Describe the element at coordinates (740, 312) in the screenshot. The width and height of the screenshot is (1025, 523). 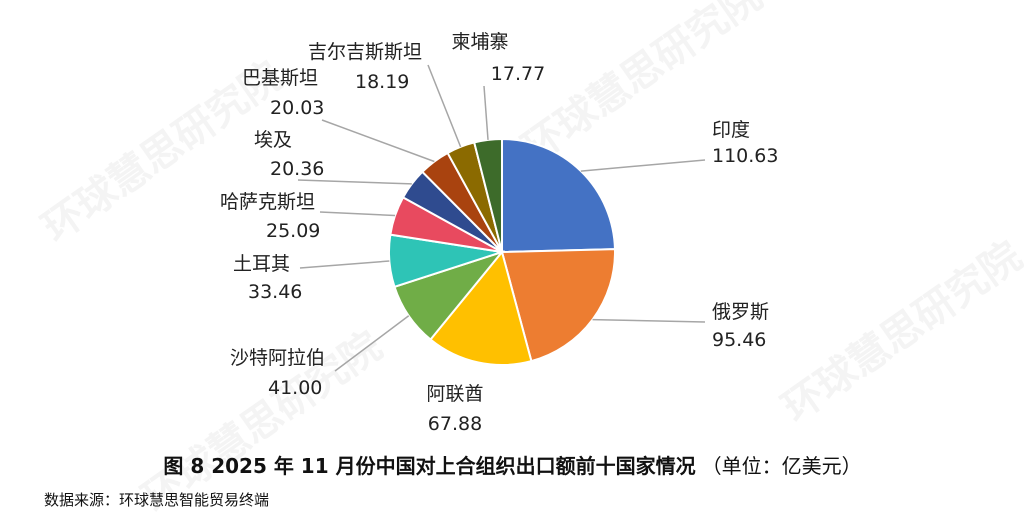
I see `slice-label: 俄罗斯` at that location.